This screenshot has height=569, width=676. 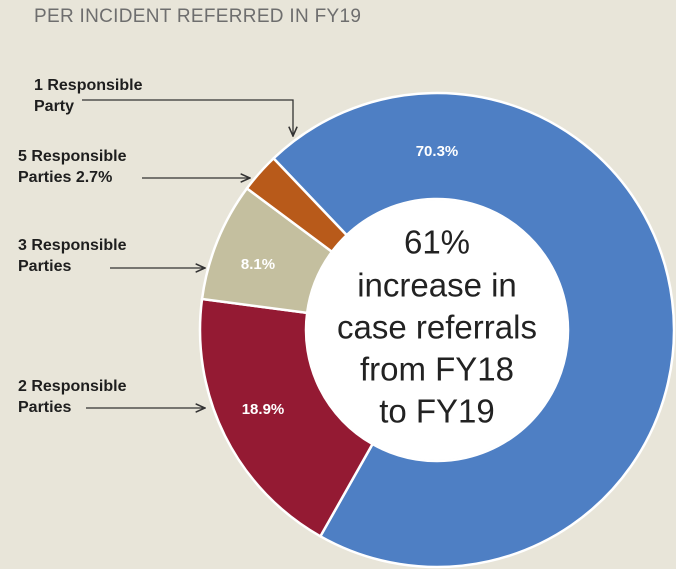 What do you see at coordinates (88, 96) in the screenshot?
I see `category-name: 1 Responsible Party` at bounding box center [88, 96].